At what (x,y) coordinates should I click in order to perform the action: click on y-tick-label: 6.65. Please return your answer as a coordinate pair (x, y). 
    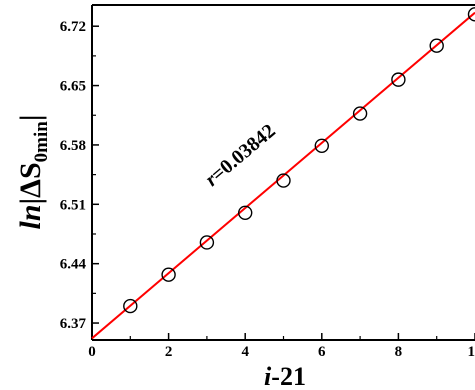
    Looking at the image, I should click on (73, 87).